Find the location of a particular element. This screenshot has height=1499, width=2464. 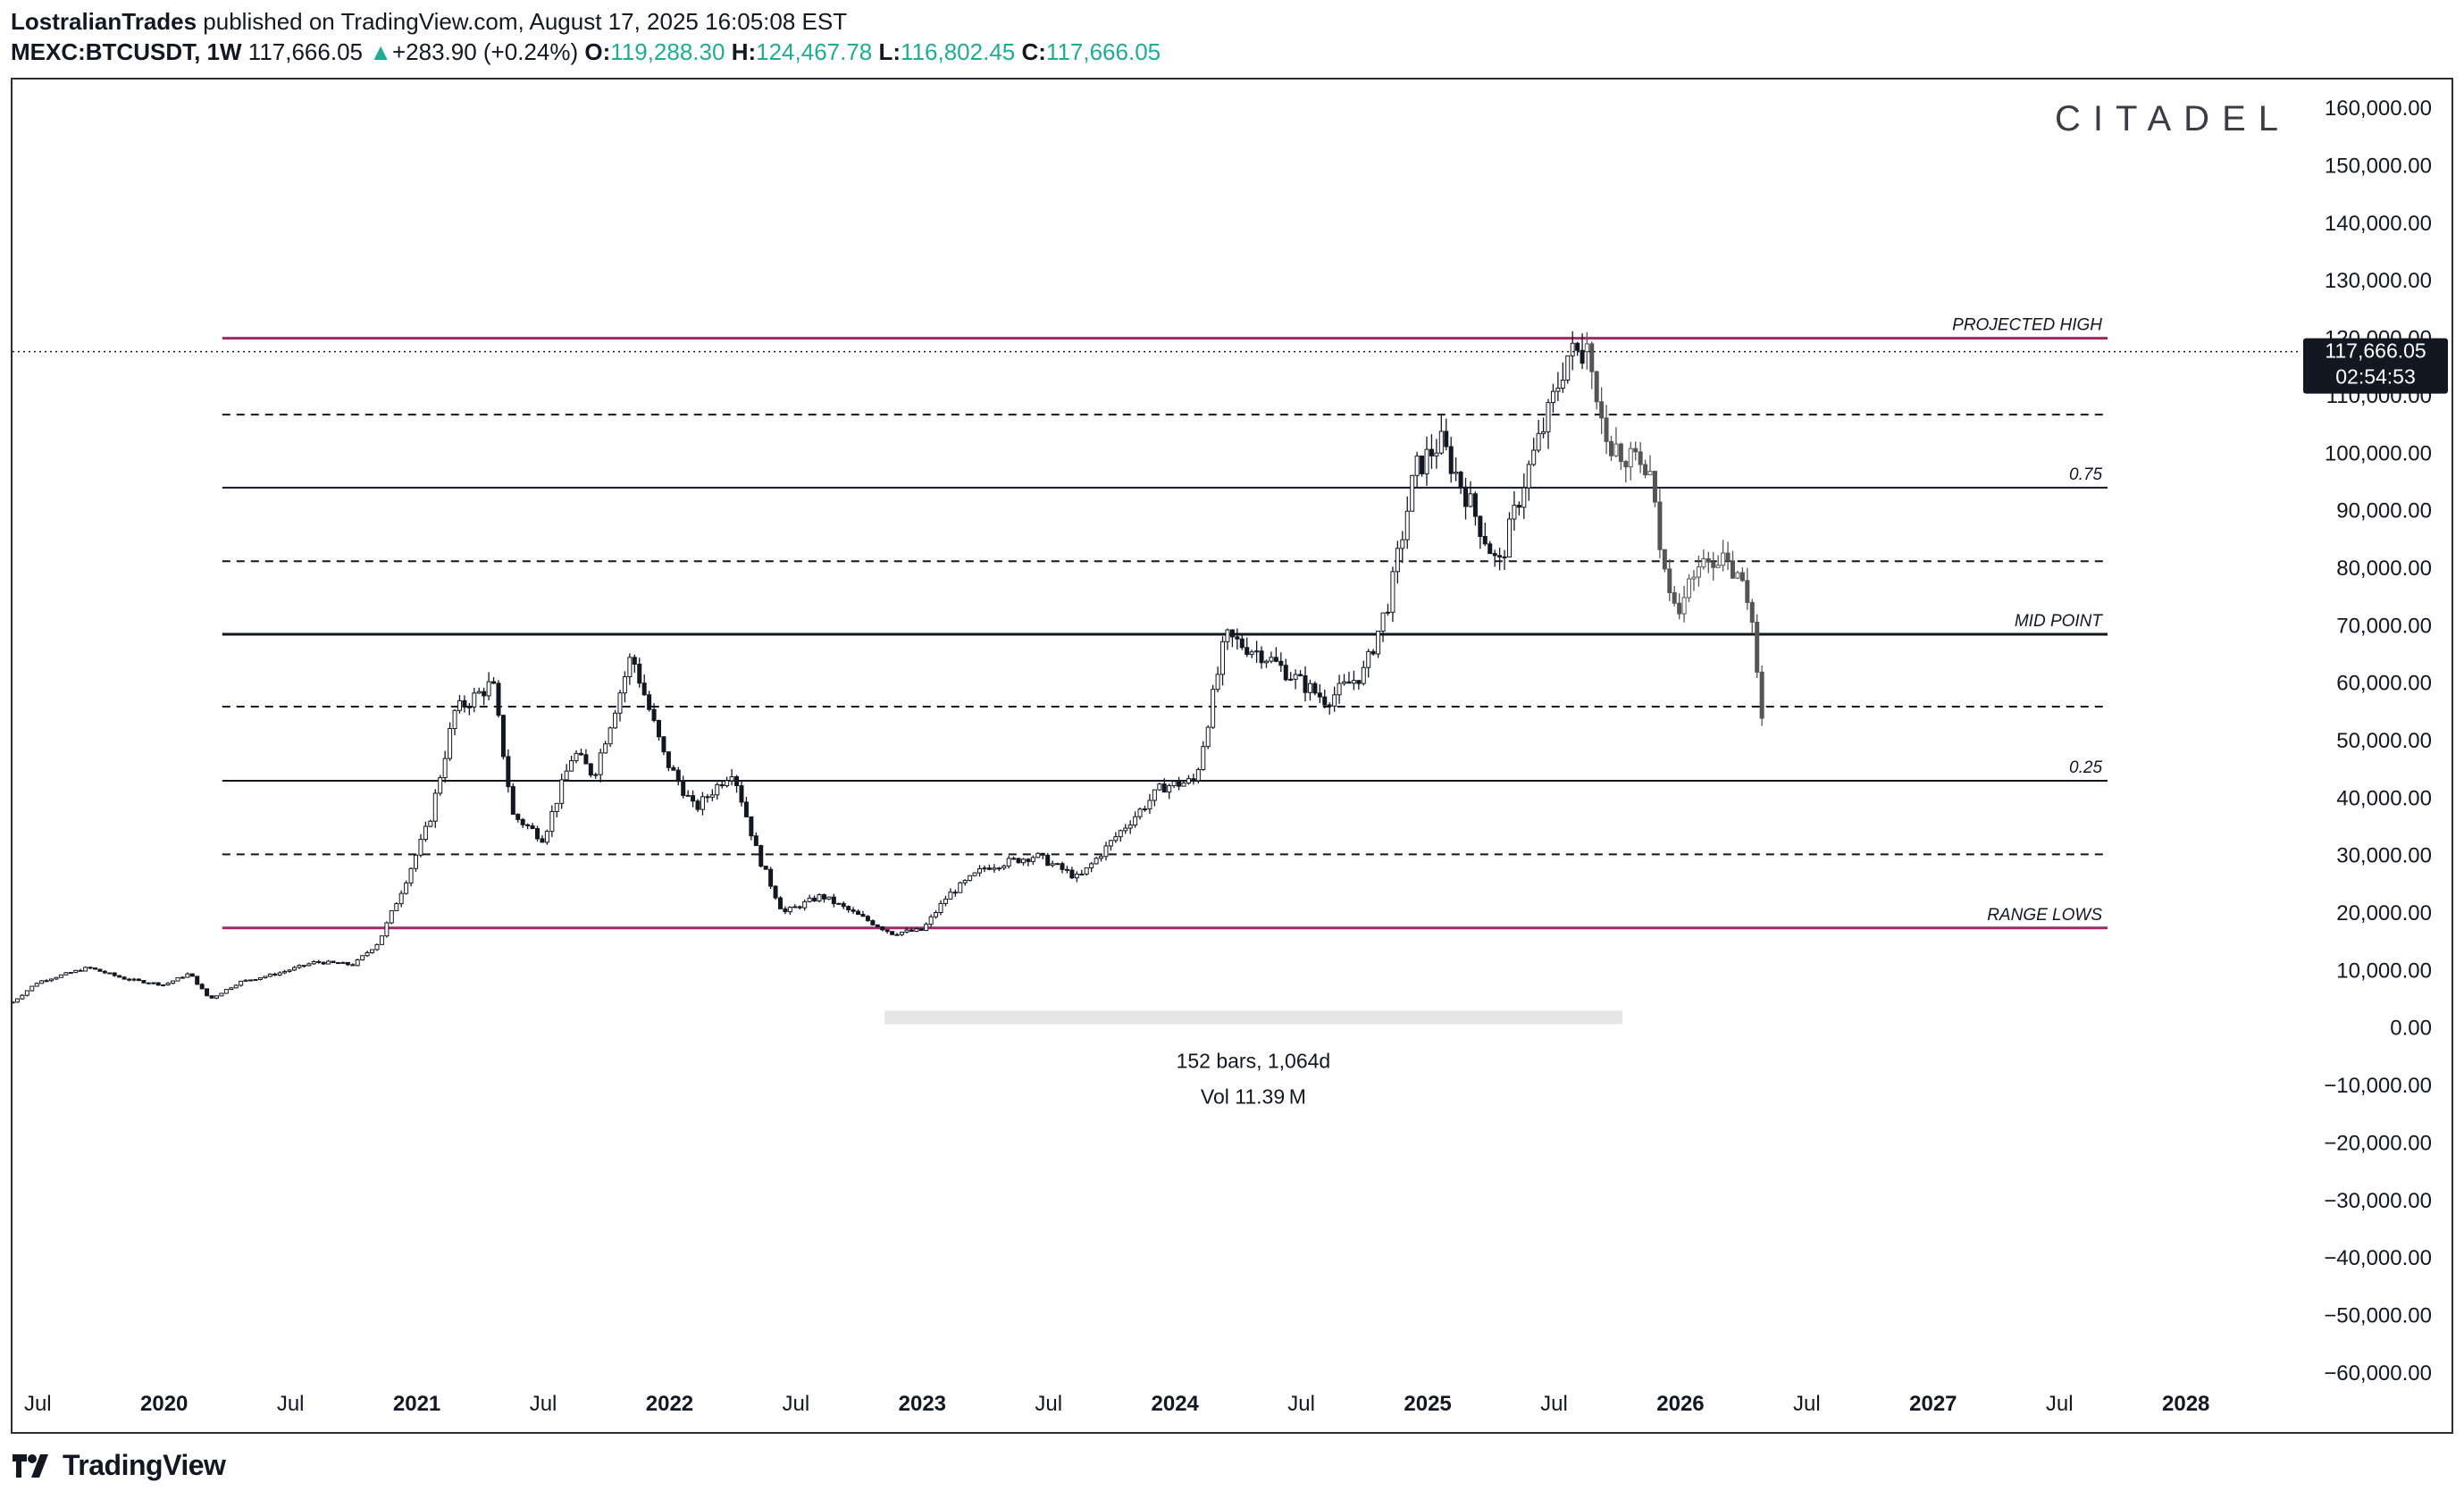

y-tick-22: −60,000.00 is located at coordinates (2378, 1373).